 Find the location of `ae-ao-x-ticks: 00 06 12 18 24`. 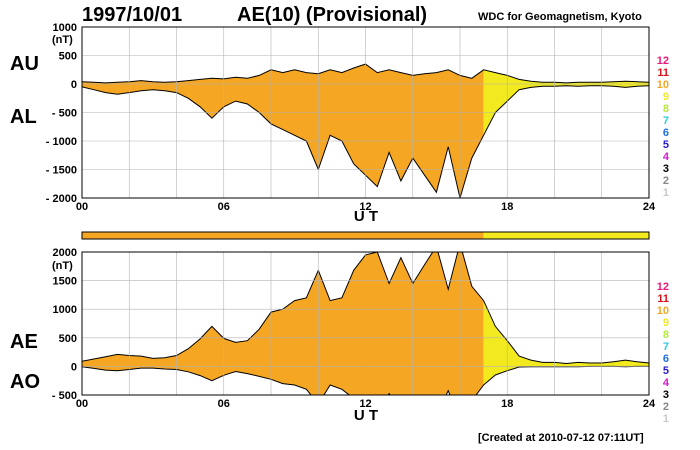

ae-ao-x-ticks: 00 06 12 18 24 is located at coordinates (366, 404).